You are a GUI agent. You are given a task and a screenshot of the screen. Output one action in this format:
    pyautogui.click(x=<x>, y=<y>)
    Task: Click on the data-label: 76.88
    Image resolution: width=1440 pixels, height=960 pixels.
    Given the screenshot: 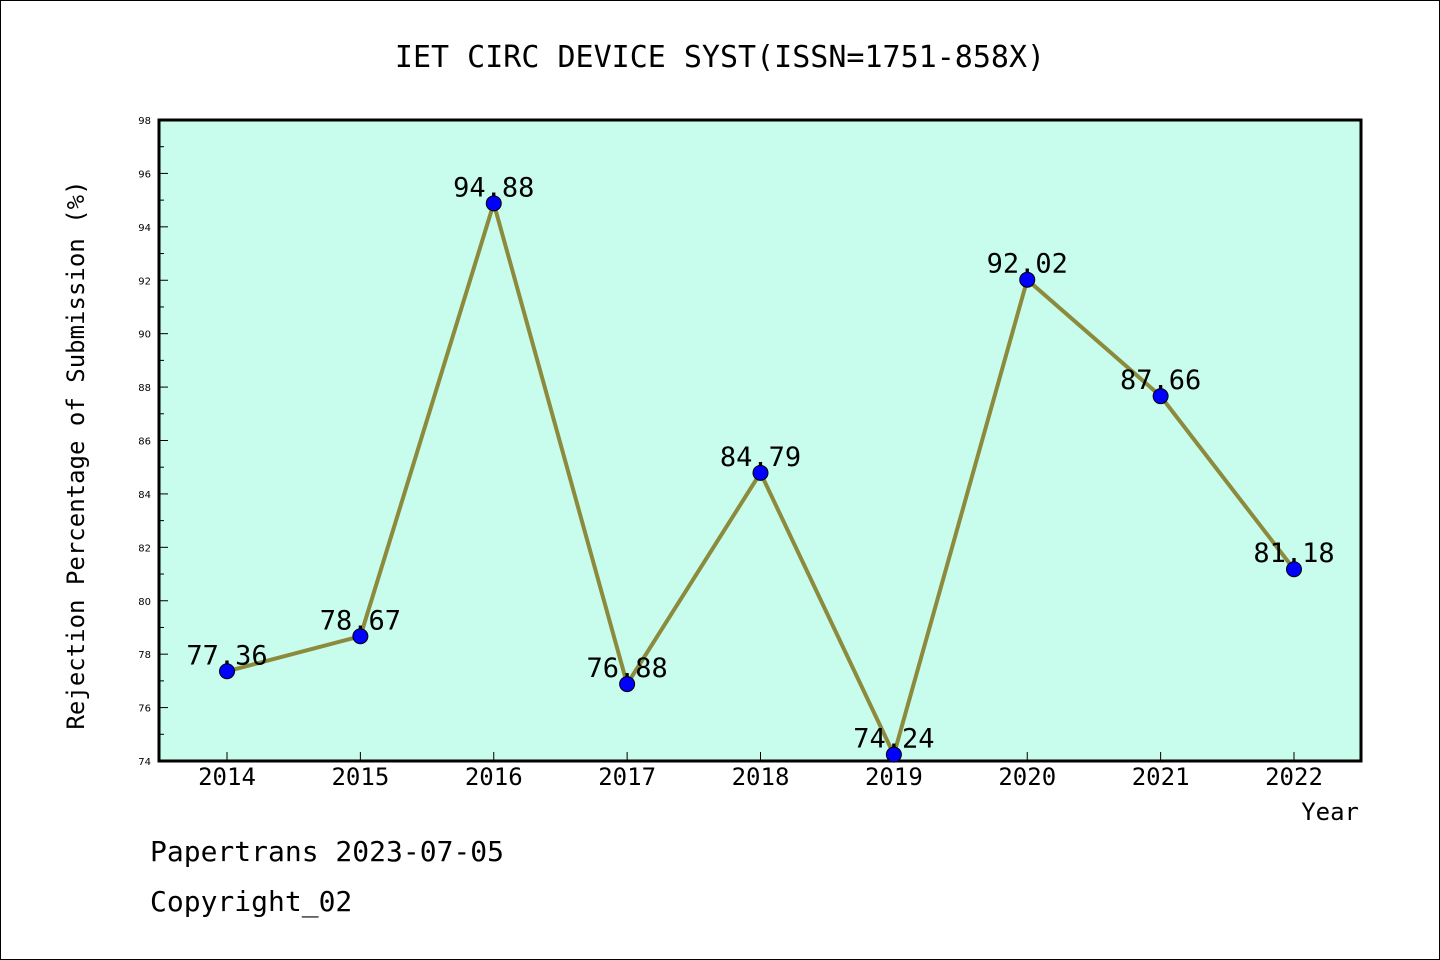 What is the action you would take?
    pyautogui.click(x=626, y=668)
    